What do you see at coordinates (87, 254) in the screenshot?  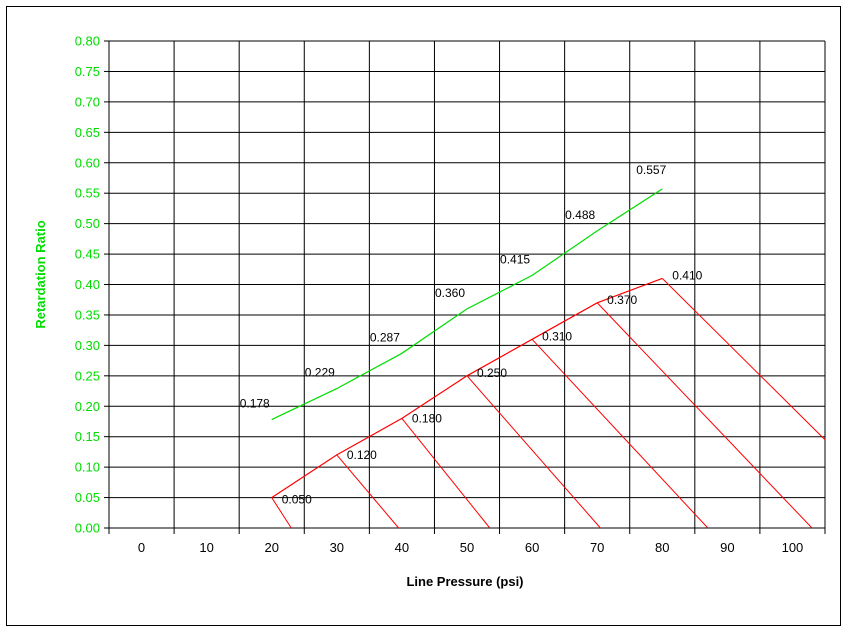 I see `y-tick-label: 0.45` at bounding box center [87, 254].